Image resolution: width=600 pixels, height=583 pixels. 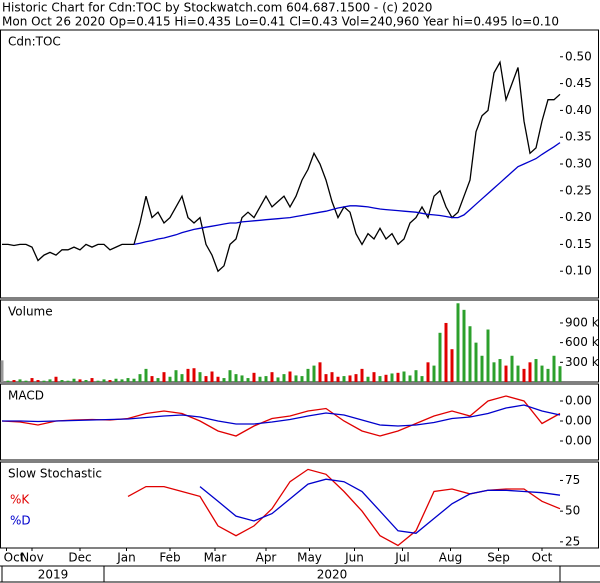 I want to click on x-tick-label: Jul, so click(x=401, y=558).